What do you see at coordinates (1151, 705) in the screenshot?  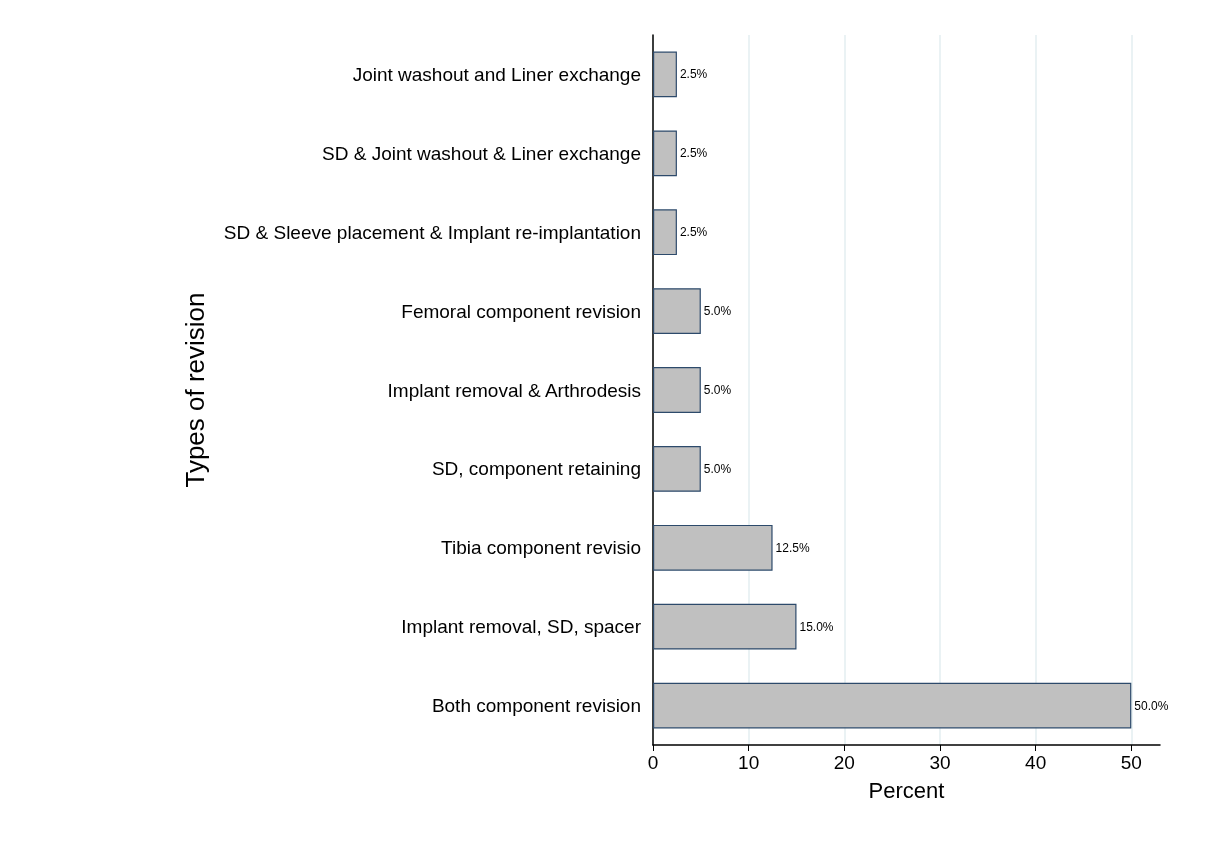 I see `data-label: 50.0%` at bounding box center [1151, 705].